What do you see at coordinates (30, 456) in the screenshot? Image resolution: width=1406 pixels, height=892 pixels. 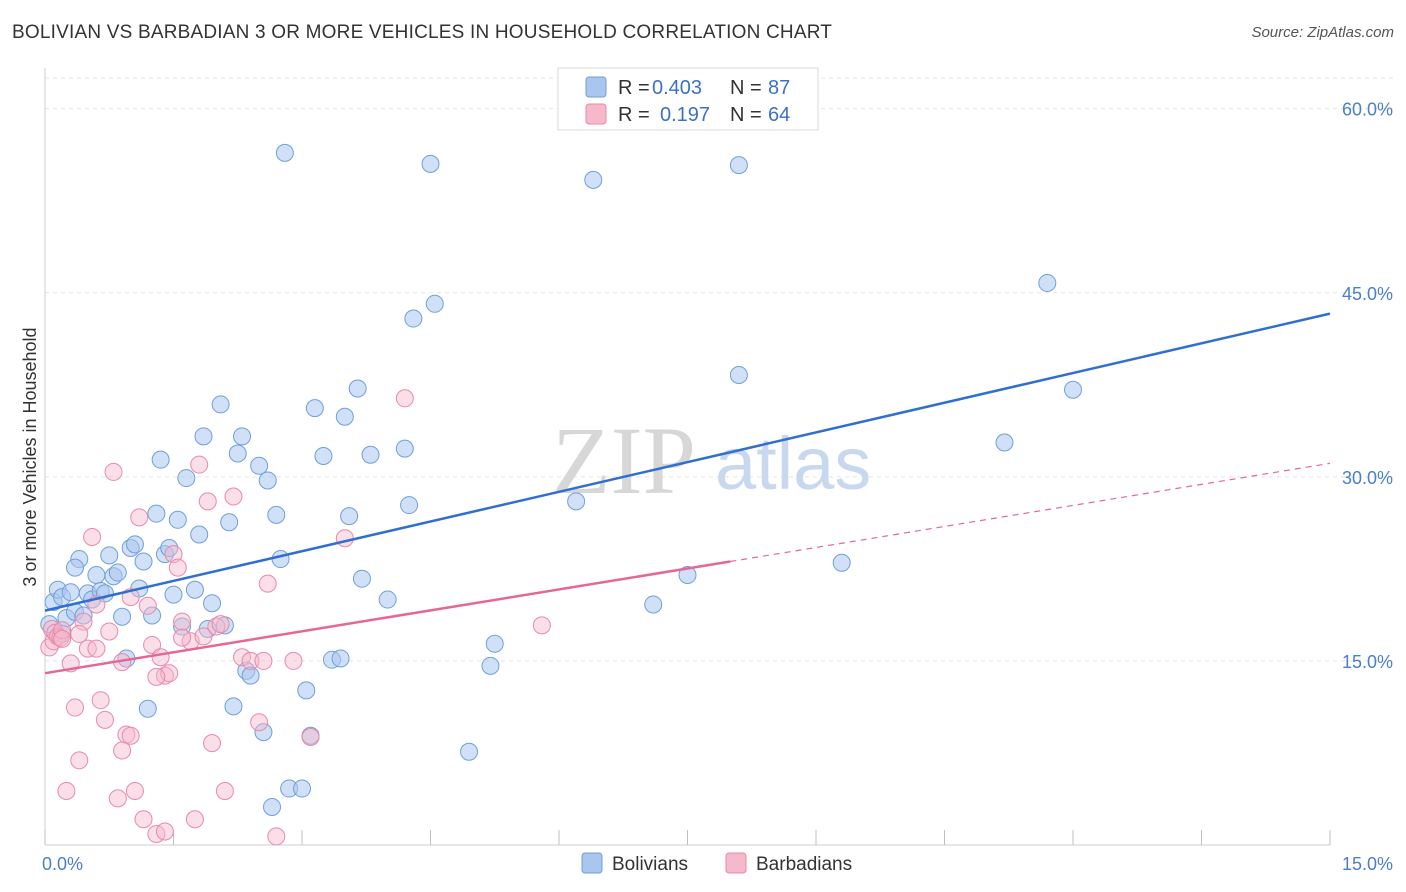 I see `y-axis-label: 3 or more Vehicles in Household` at bounding box center [30, 456].